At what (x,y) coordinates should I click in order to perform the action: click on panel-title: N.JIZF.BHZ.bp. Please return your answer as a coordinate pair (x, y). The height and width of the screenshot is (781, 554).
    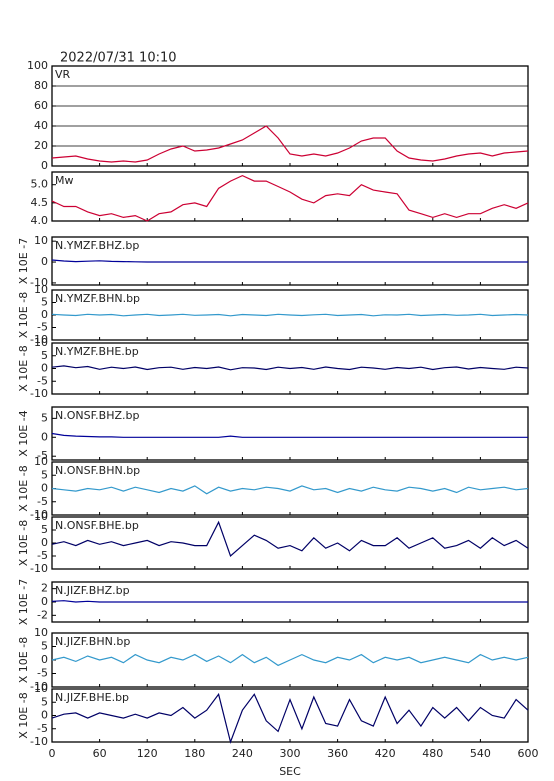
    Looking at the image, I should click on (92, 590).